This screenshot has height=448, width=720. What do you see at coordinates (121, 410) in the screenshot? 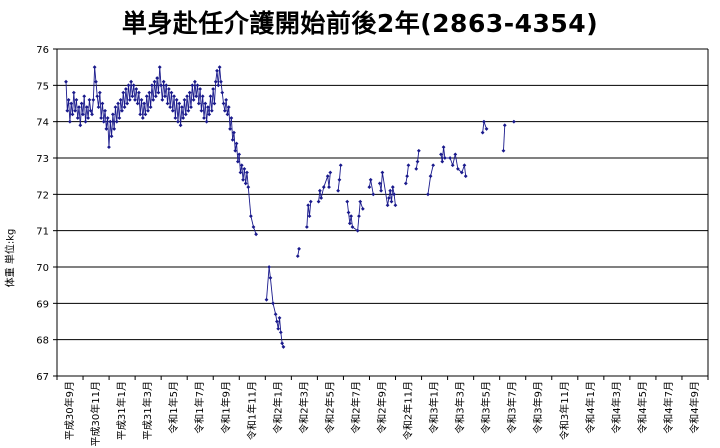
I see `x-tick-label: 平成31年1月` at bounding box center [121, 410].